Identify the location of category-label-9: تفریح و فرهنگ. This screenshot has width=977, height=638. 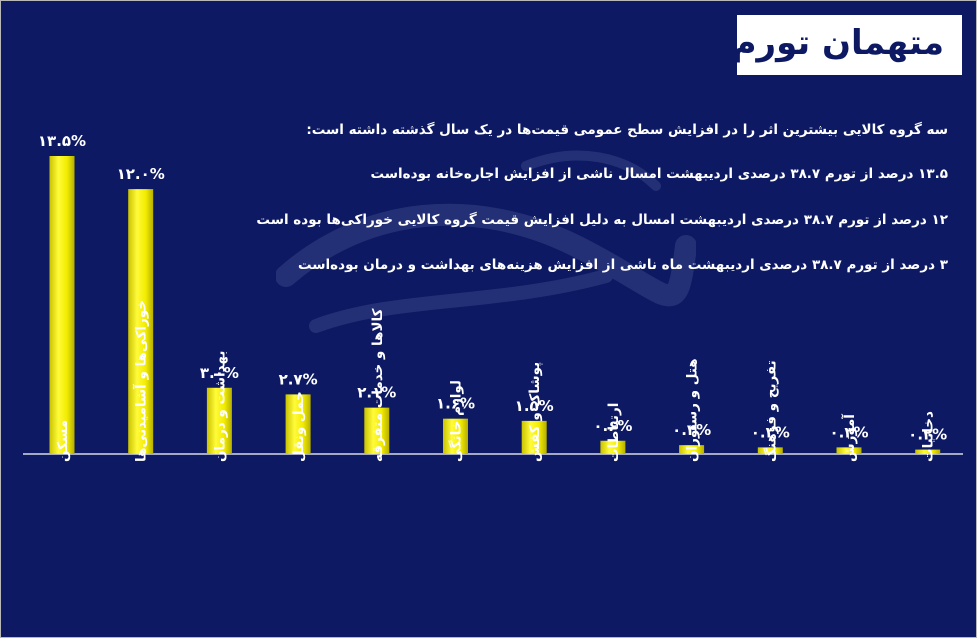
(770, 411).